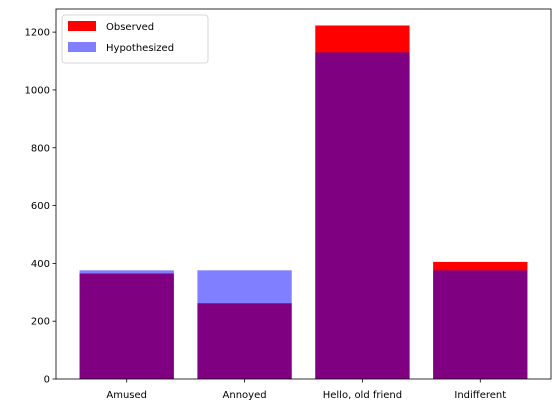 This screenshot has height=413, width=560. I want to click on legend-label-hypothesized: Hypothesized, so click(140, 48).